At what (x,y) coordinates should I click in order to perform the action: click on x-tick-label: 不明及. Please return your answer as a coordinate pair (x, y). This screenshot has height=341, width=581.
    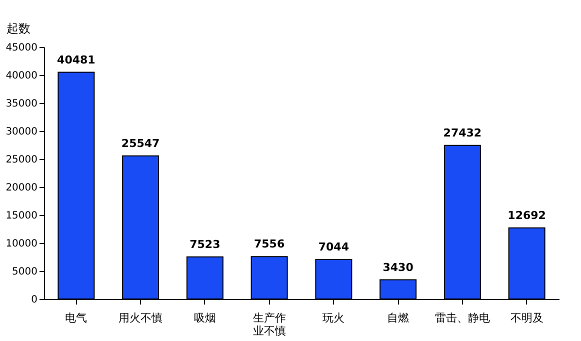
    Looking at the image, I should click on (527, 318).